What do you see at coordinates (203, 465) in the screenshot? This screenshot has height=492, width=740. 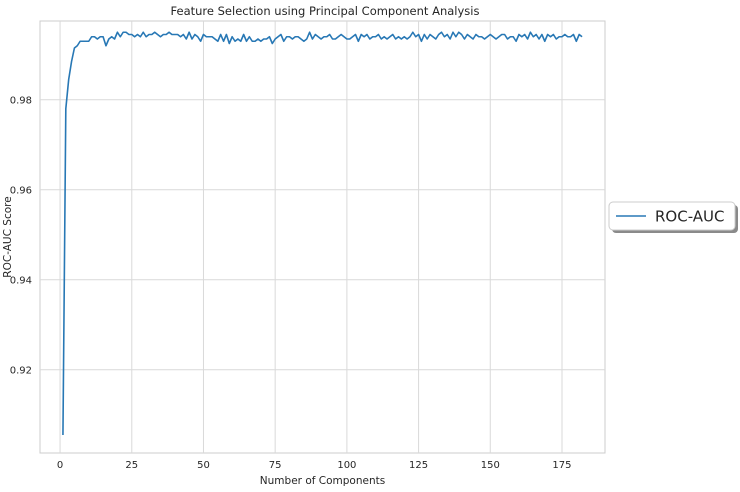 I see `x-tick-label: 50` at bounding box center [203, 465].